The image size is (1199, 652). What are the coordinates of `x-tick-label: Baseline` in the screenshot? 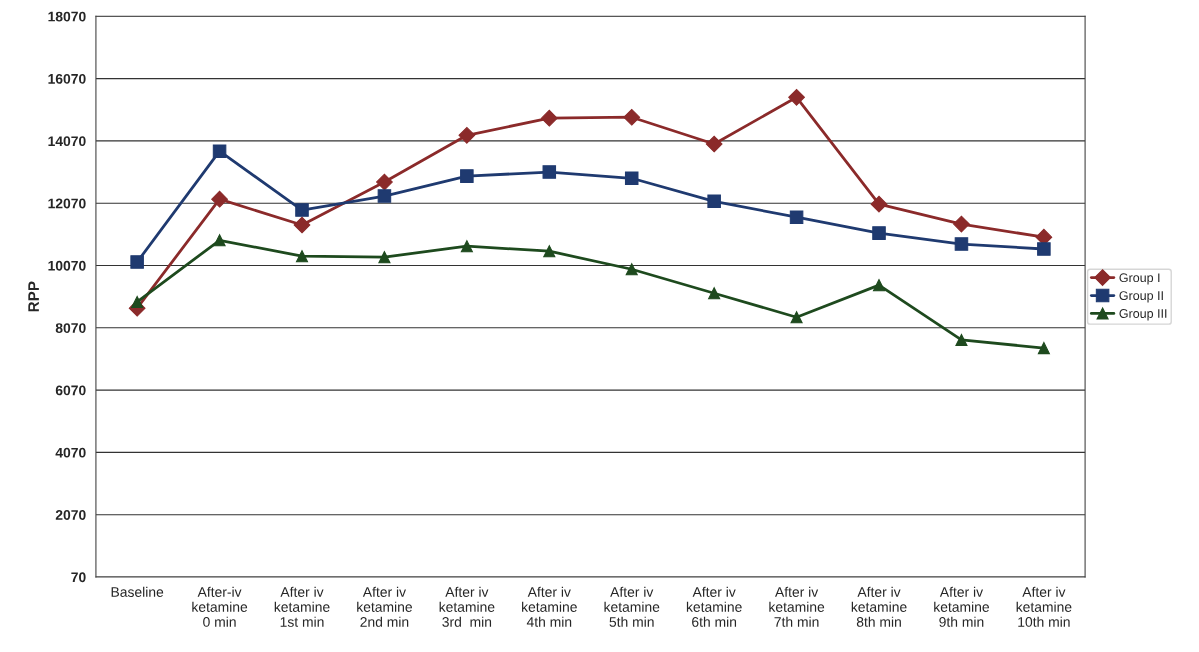 It's located at (137, 591).